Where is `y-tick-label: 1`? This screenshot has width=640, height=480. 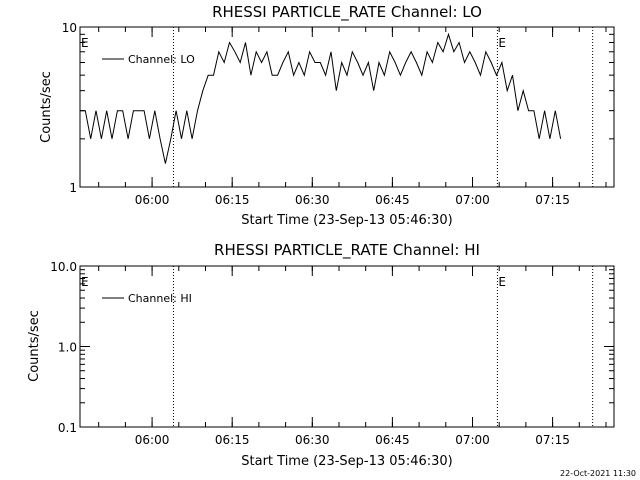
y-tick-label: 1 is located at coordinates (73, 188).